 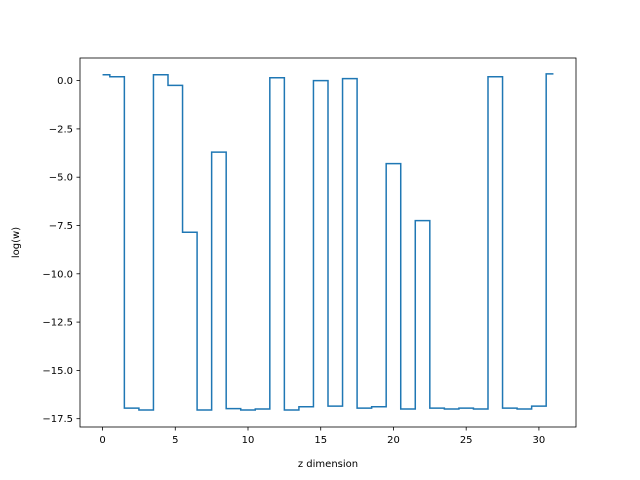 I want to click on y-axis: 0.0 −2.5 −5.0 −7.5 −10.0 −12.5 −15.0 −17.5, so click(x=61, y=250).